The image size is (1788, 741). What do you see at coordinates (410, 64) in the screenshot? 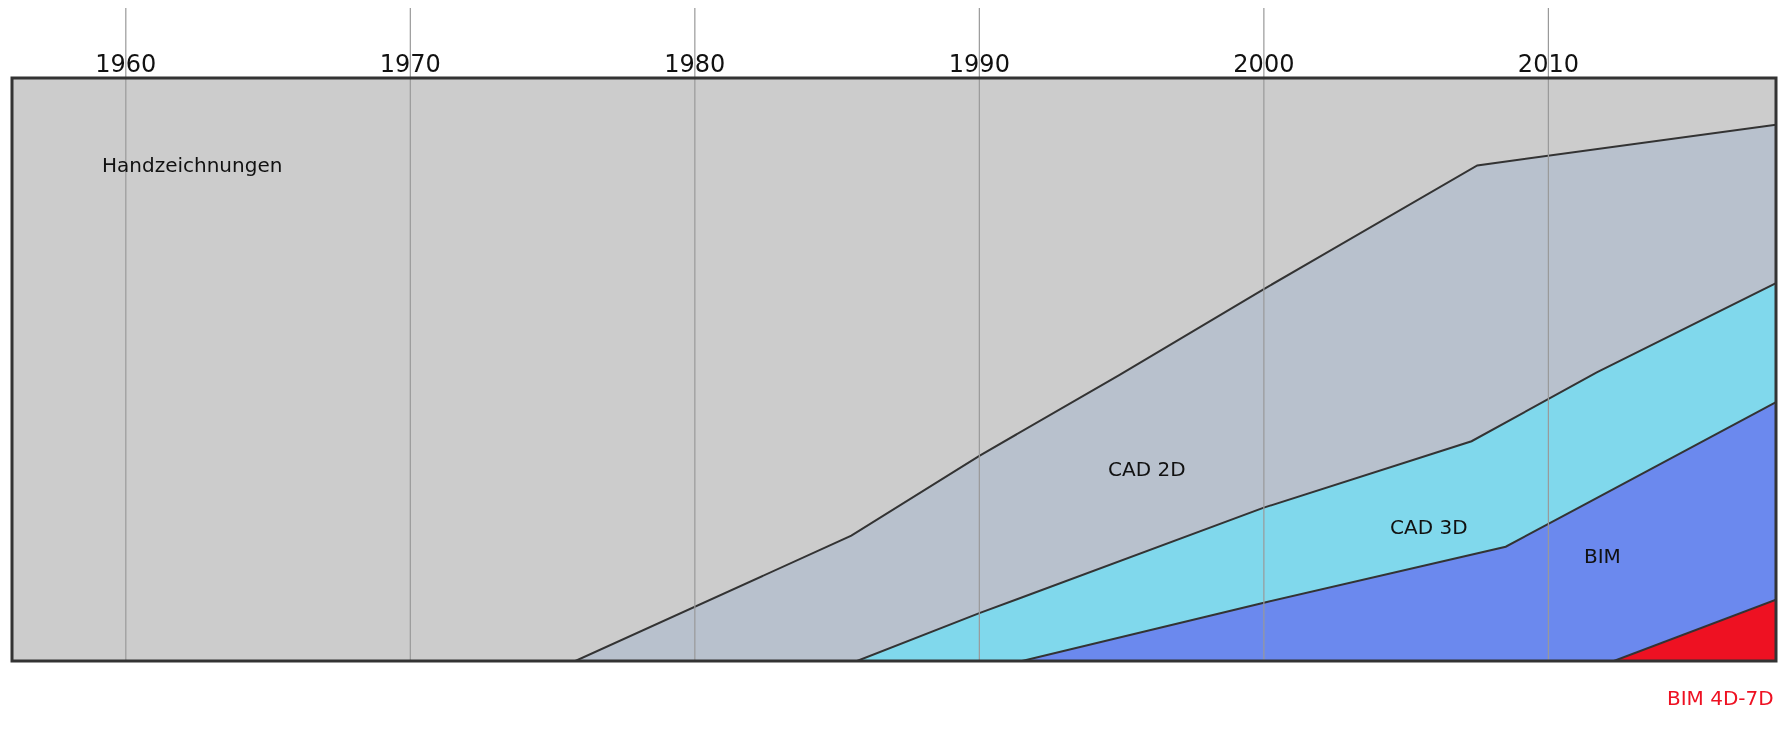
I see `x-tick-label: 1970` at bounding box center [410, 64].